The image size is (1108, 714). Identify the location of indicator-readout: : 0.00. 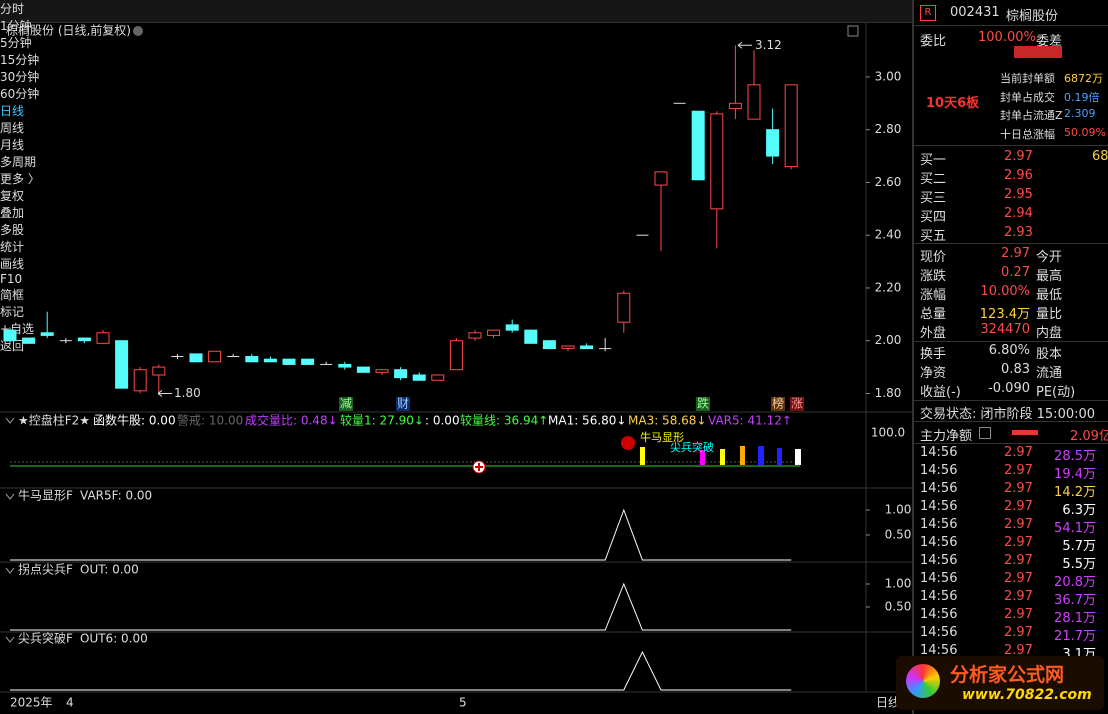
(442, 421).